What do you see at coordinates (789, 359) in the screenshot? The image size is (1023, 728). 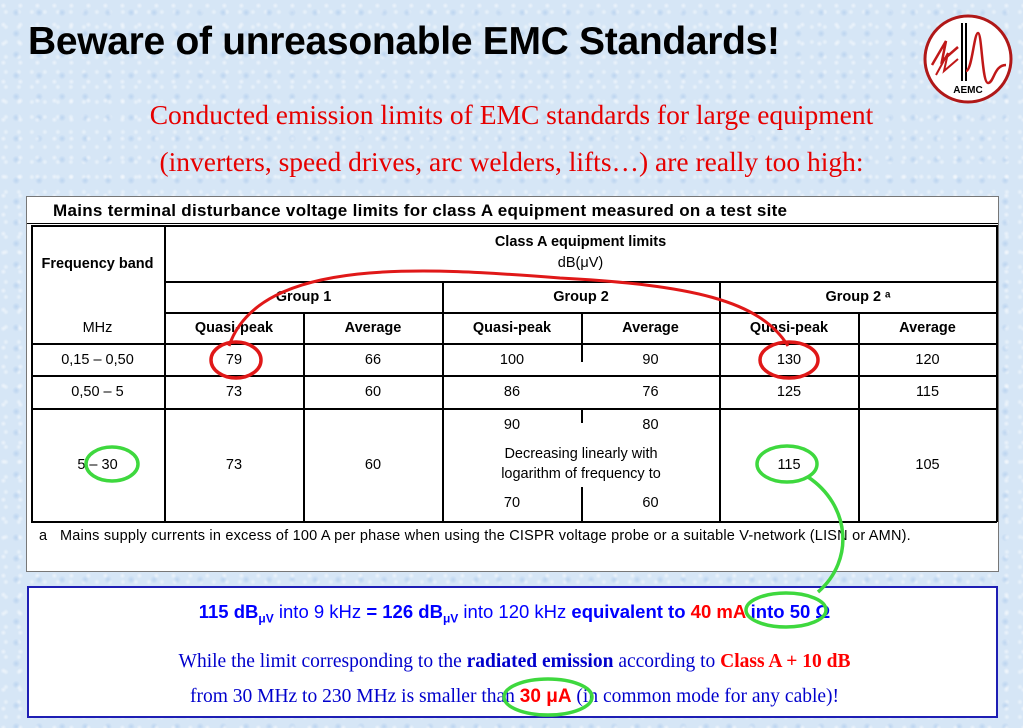 I see `table-cell: 130` at bounding box center [789, 359].